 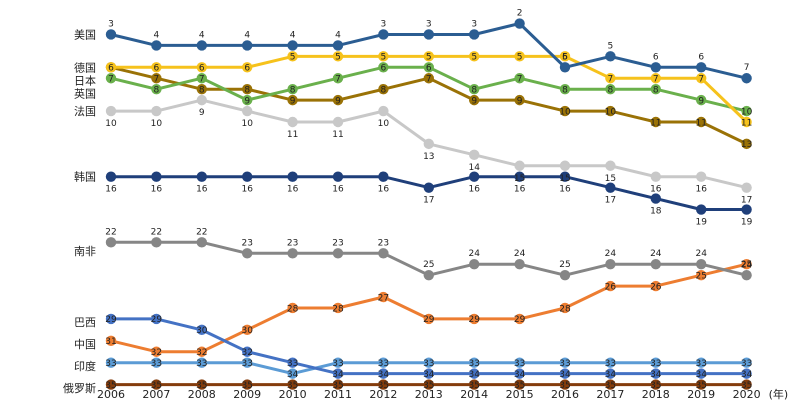 I want to click on data-label: 15, so click(x=610, y=179).